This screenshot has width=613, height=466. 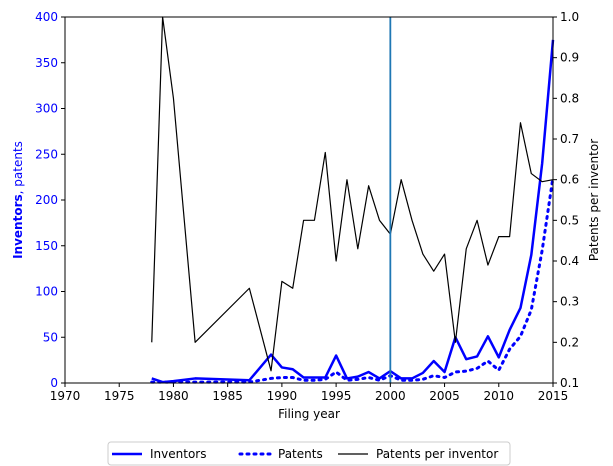 What do you see at coordinates (569, 261) in the screenshot?
I see `y2-tick-label: 0.4` at bounding box center [569, 261].